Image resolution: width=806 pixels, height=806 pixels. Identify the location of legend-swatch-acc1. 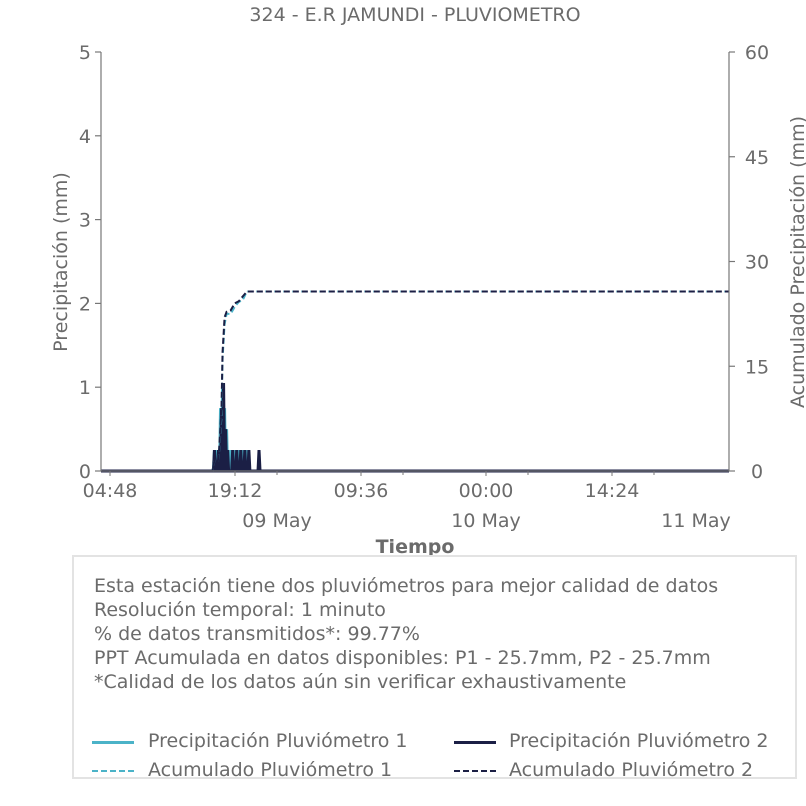
(113, 771).